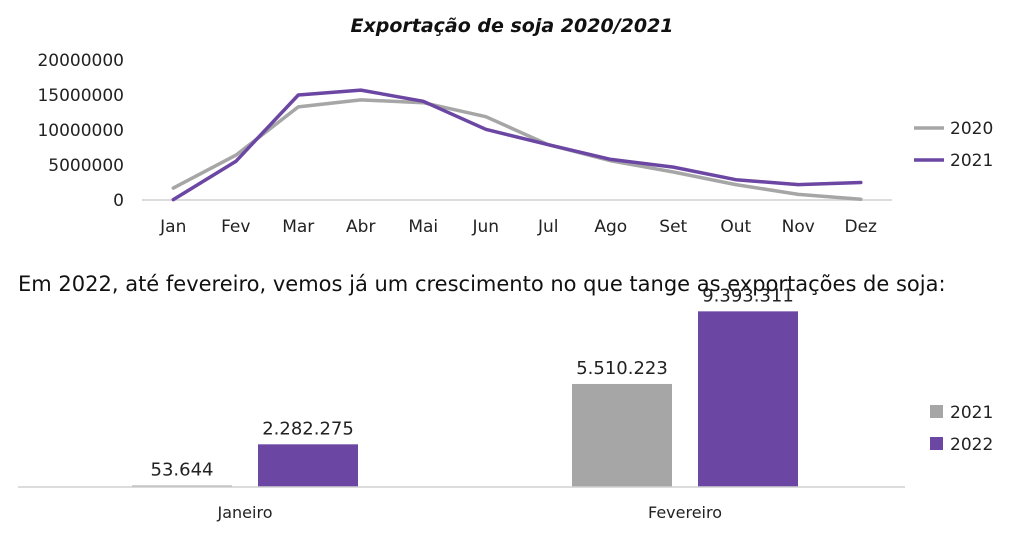  Describe the element at coordinates (798, 227) in the screenshot. I see `x-tick-label: Nov` at that location.